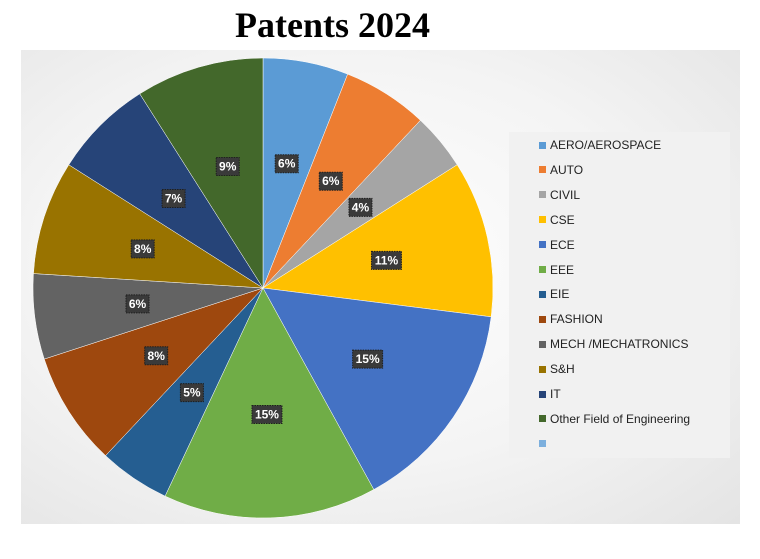 The height and width of the screenshot is (559, 760). I want to click on pie-slice-fashion, so click(153, 372).